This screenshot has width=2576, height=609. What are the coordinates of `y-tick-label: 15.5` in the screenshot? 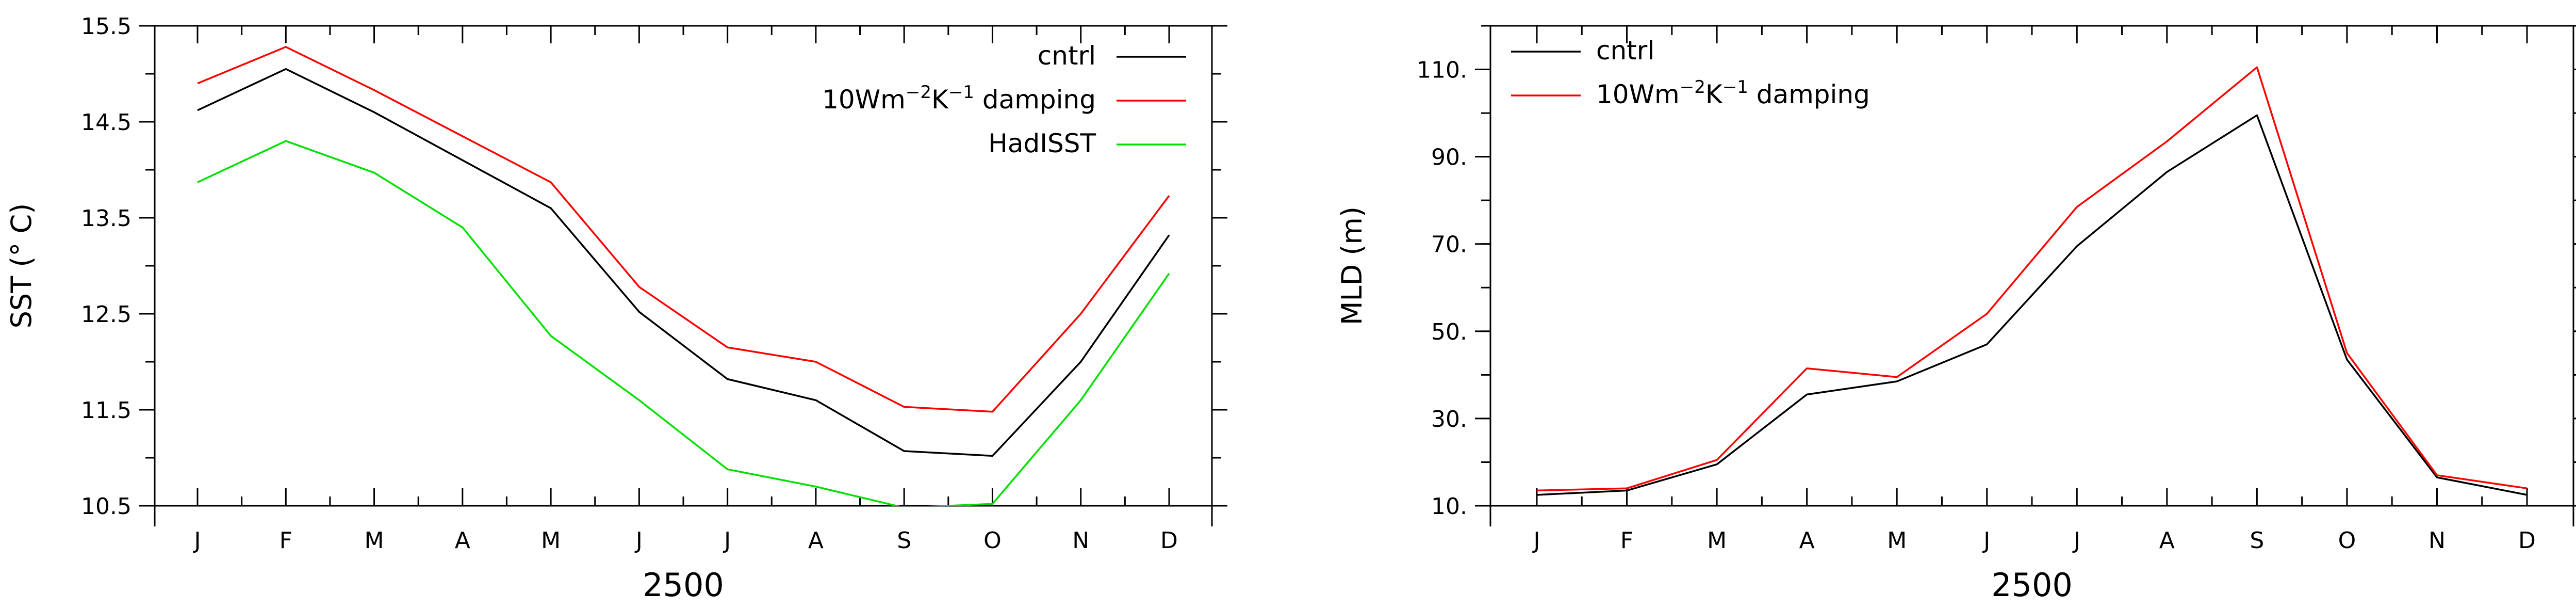 It's located at (106, 27).